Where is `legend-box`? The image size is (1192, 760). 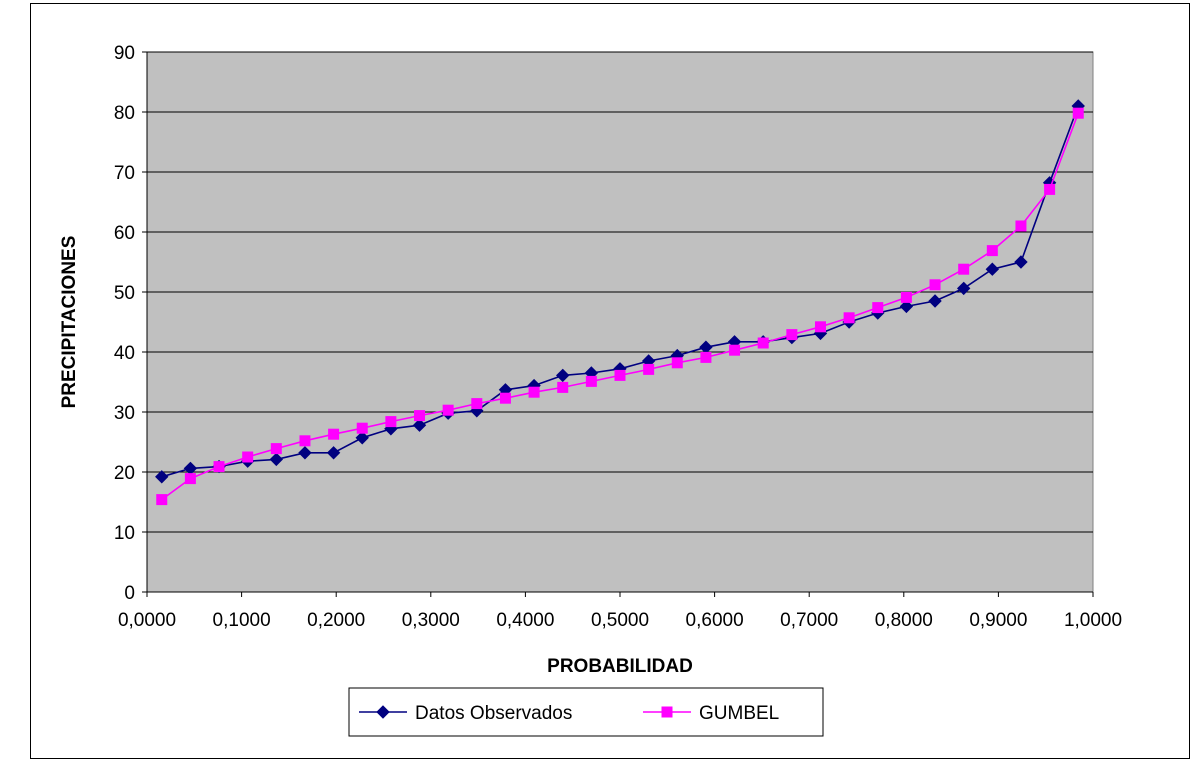 legend-box is located at coordinates (586, 712).